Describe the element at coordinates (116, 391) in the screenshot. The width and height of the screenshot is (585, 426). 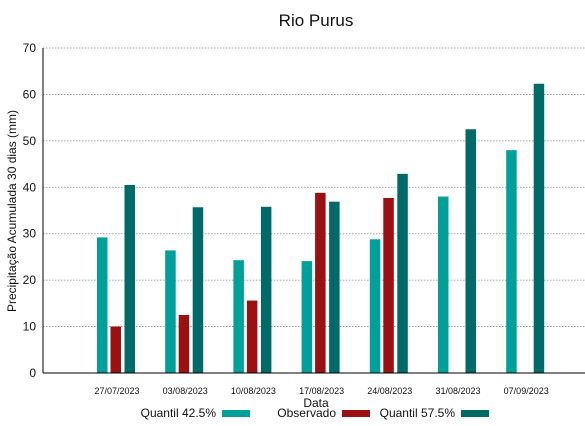
I see `x-tick-label: 27/07/2023` at that location.